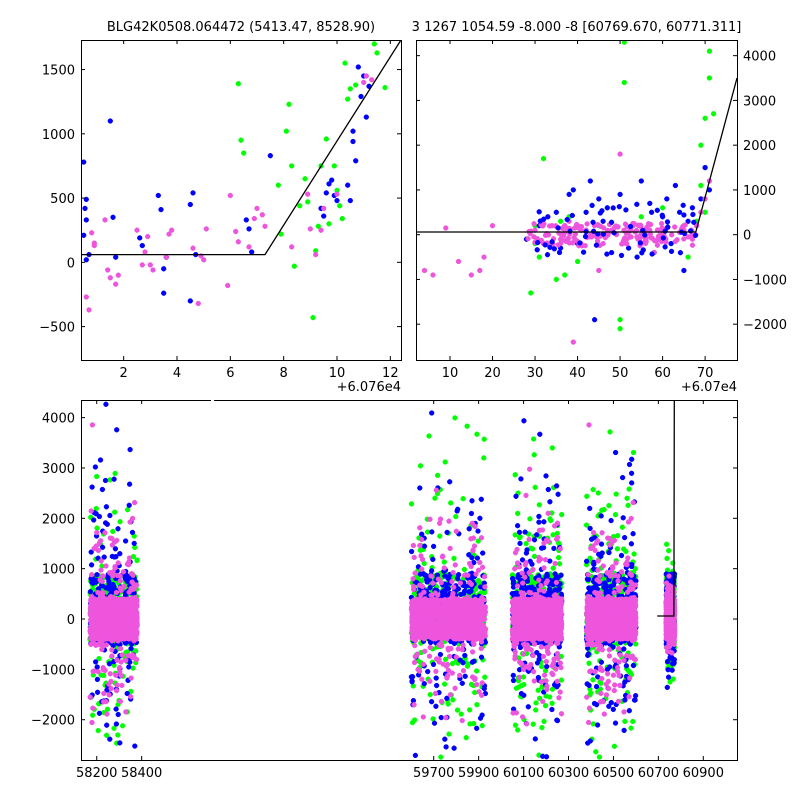  What do you see at coordinates (58, 71) in the screenshot?
I see `y-tick-label: 1500` at bounding box center [58, 71].